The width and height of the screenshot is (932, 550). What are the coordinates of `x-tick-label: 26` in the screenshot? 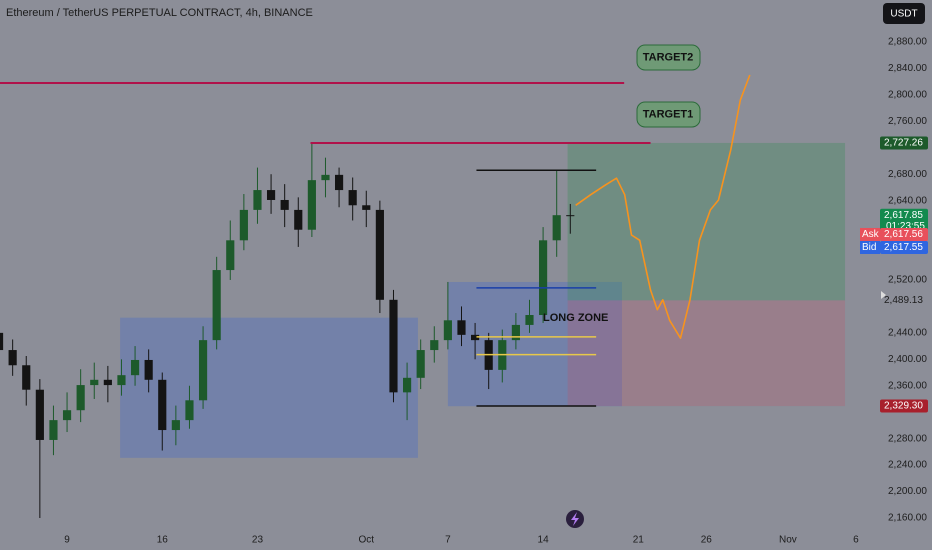 It's located at (707, 540).